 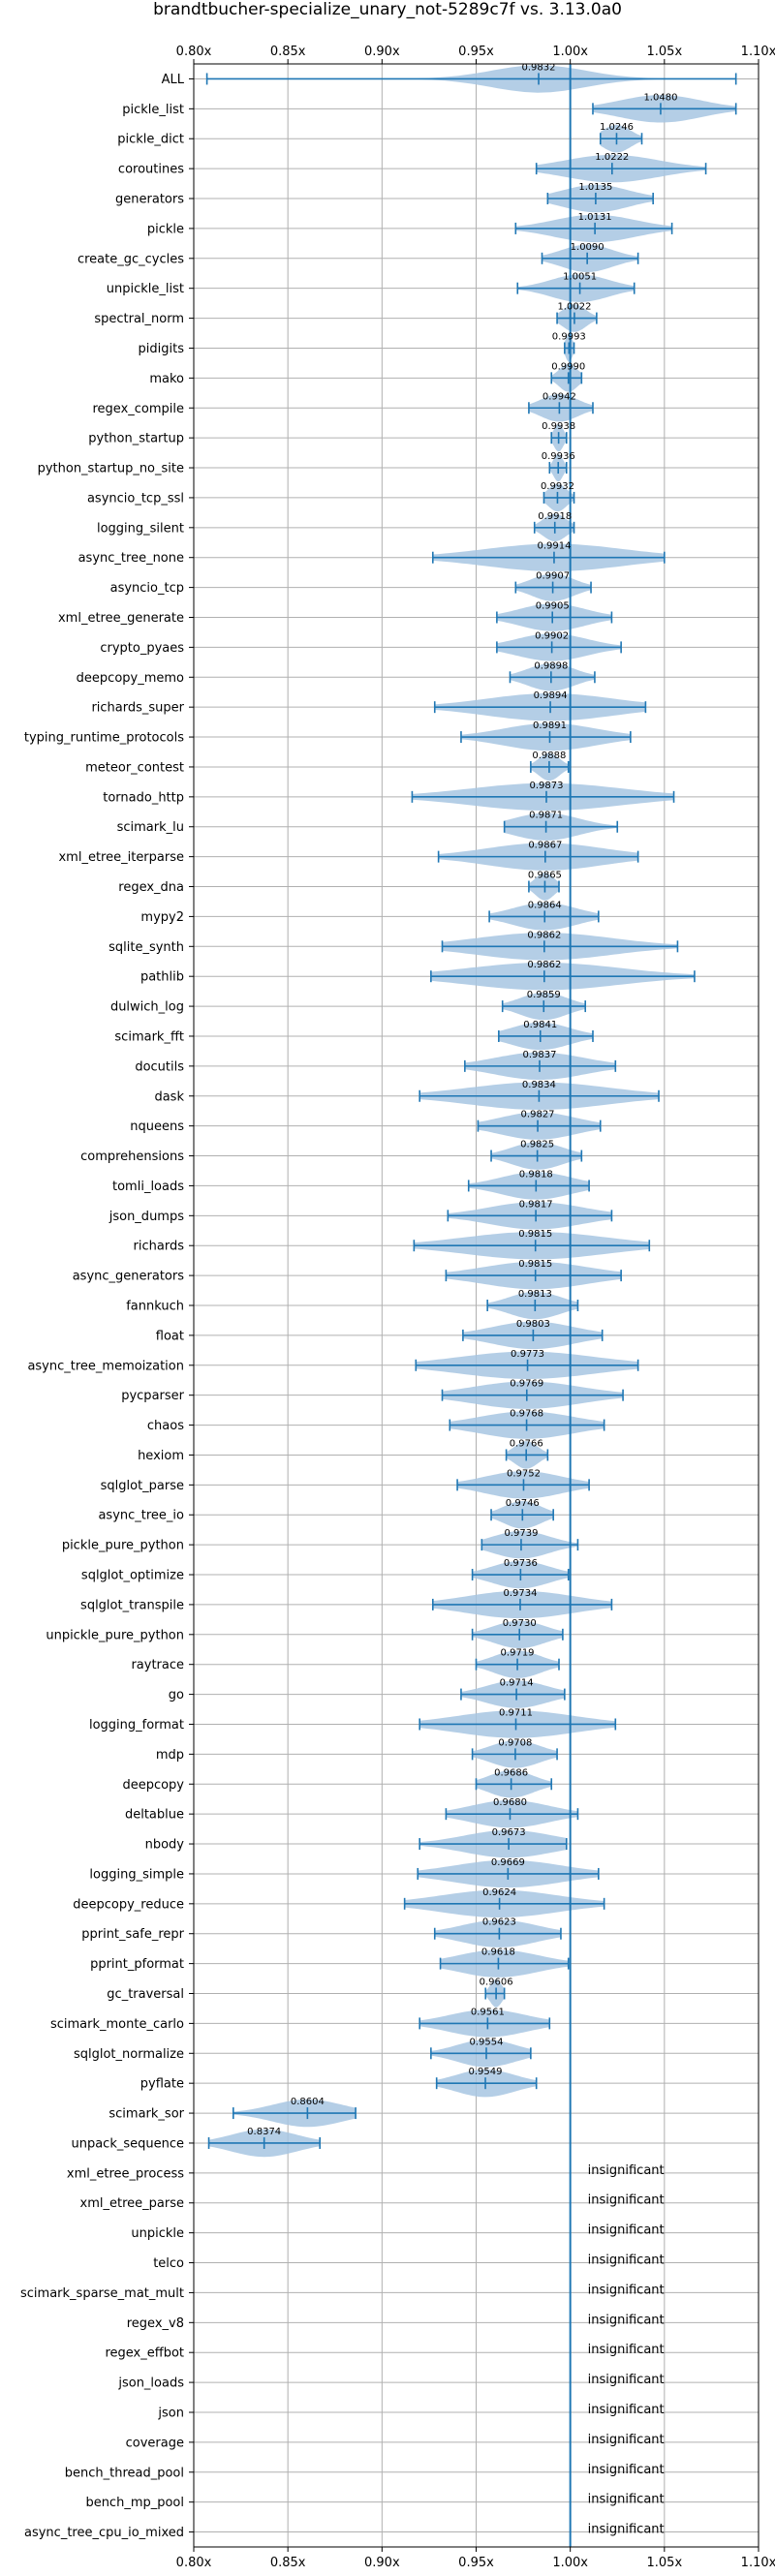 I want to click on value-label: 0.9549, so click(x=486, y=2072).